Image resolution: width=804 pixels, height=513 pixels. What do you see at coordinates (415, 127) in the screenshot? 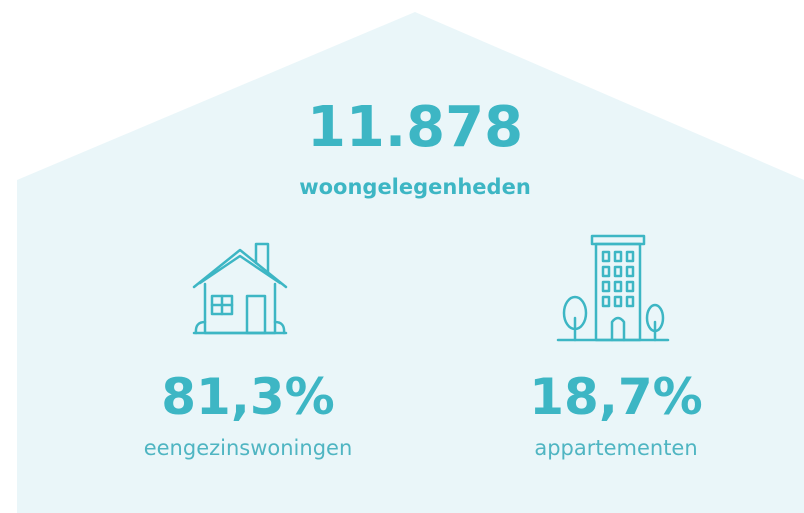
I see `headline-value: 11.878` at bounding box center [415, 127].